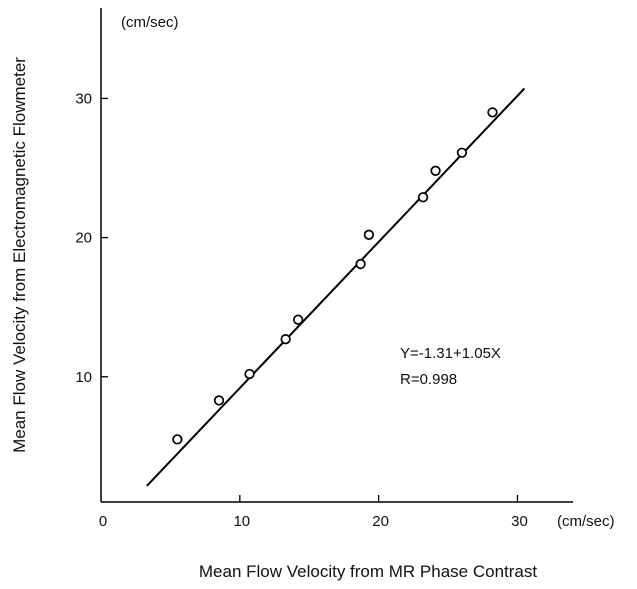 This screenshot has height=589, width=637. I want to click on x-tick-label: 20, so click(380, 521).